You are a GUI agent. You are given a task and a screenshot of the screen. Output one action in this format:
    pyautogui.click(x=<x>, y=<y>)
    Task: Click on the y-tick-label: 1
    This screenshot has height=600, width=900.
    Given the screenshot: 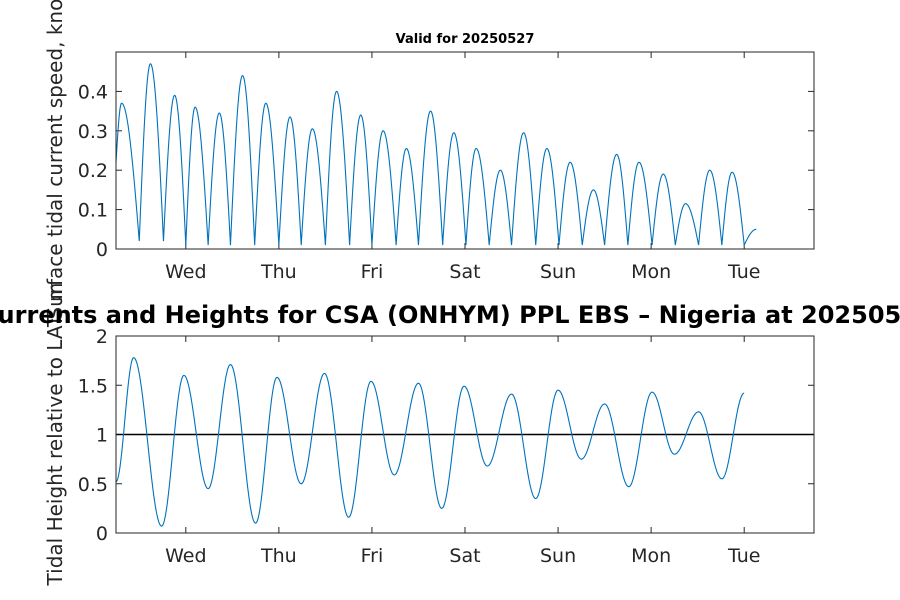 What is the action you would take?
    pyautogui.click(x=102, y=436)
    